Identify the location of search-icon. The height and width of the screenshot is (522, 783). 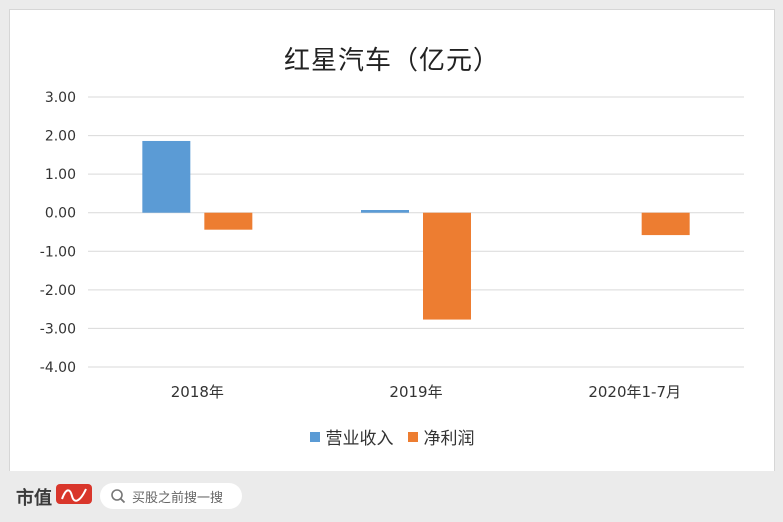
(118, 496).